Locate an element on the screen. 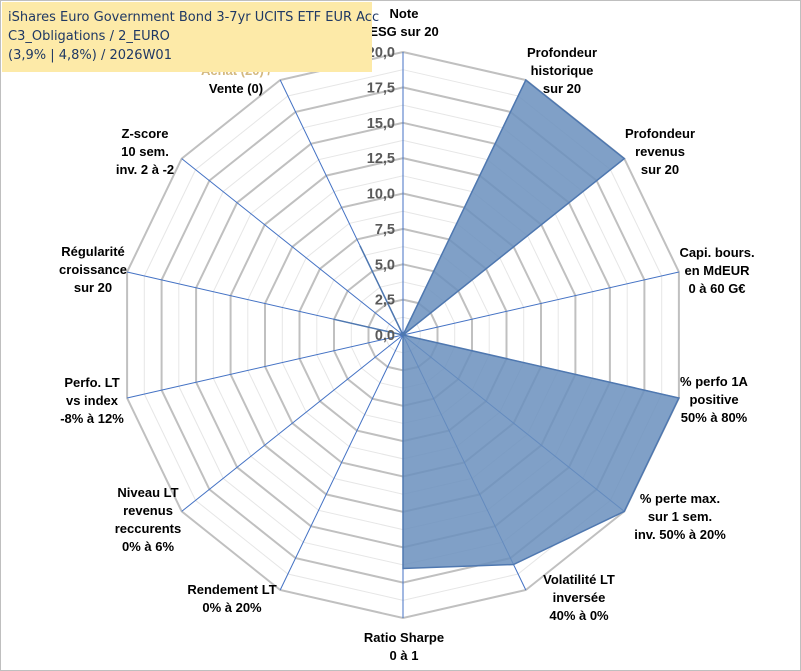 Image resolution: width=801 pixels, height=671 pixels. axis-label: Profondeur historique sur 20 is located at coordinates (562, 70).